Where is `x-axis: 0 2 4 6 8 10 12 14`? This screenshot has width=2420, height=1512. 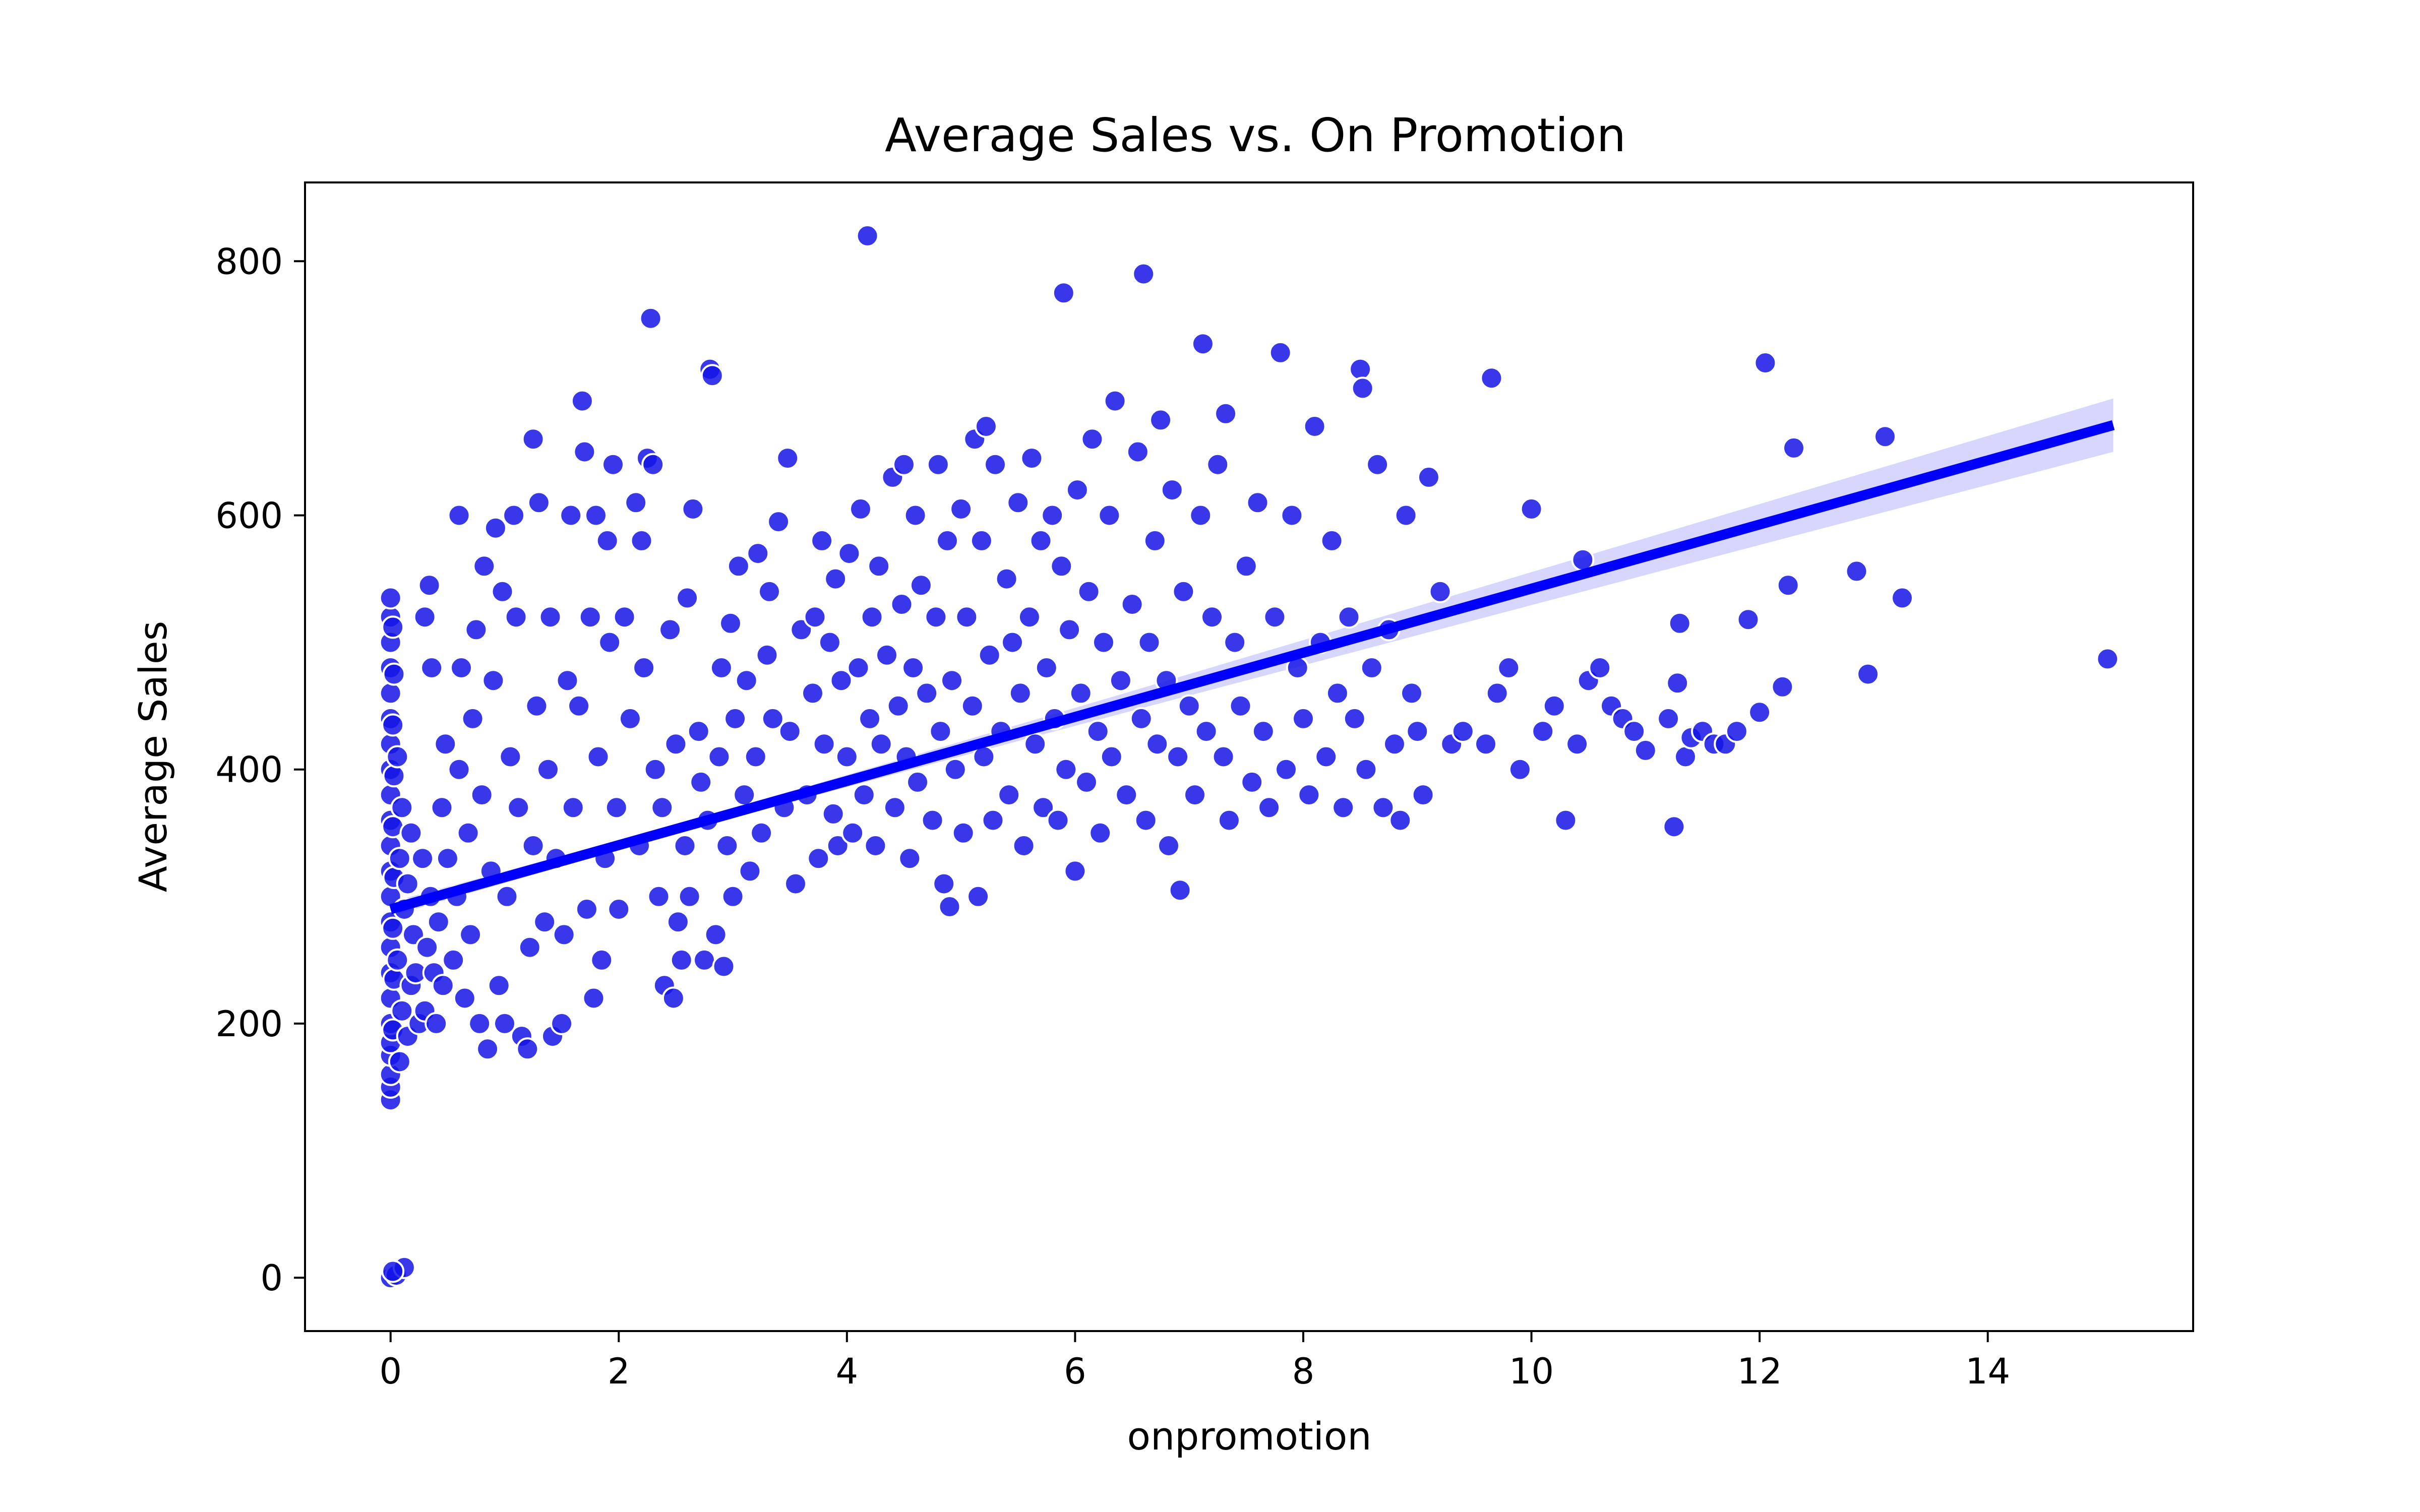
x-axis: 0 2 4 6 8 10 12 14 is located at coordinates (1194, 1362).